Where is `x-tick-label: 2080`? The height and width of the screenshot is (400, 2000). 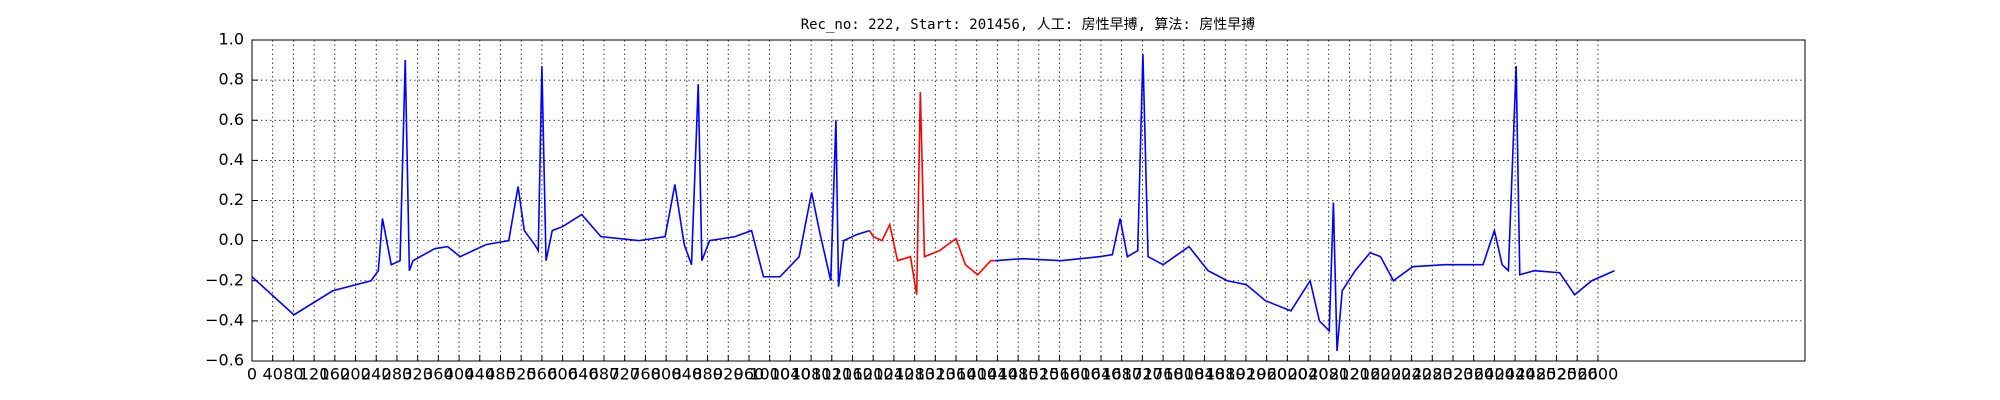
x-tick-label: 2080 is located at coordinates (1328, 374).